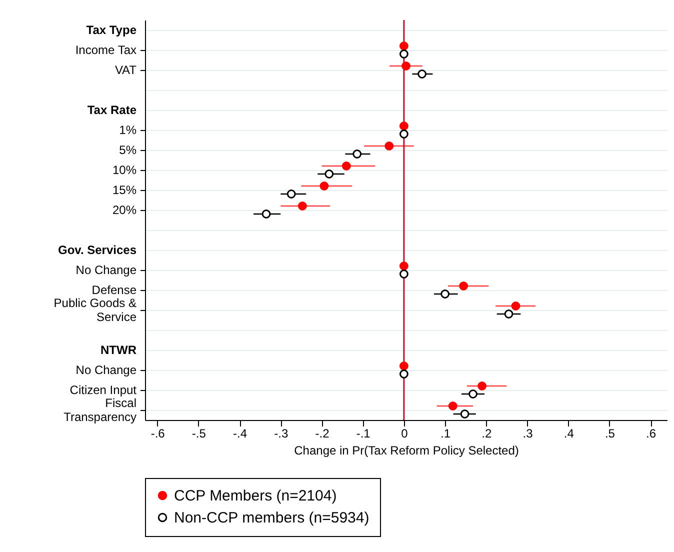  Describe the element at coordinates (128, 130) in the screenshot. I see `y-tick-label: 1%` at that location.